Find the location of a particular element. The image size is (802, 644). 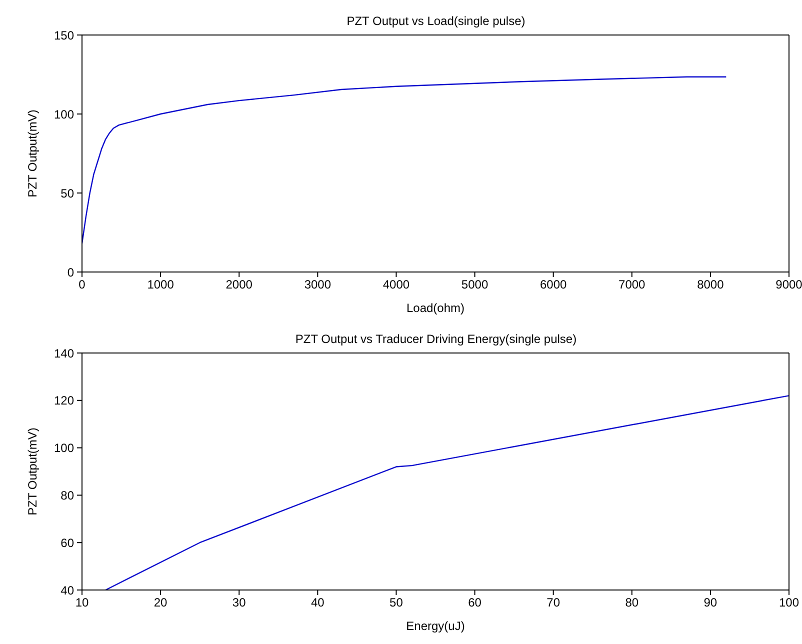

x-tick-label: 9000 is located at coordinates (789, 285).